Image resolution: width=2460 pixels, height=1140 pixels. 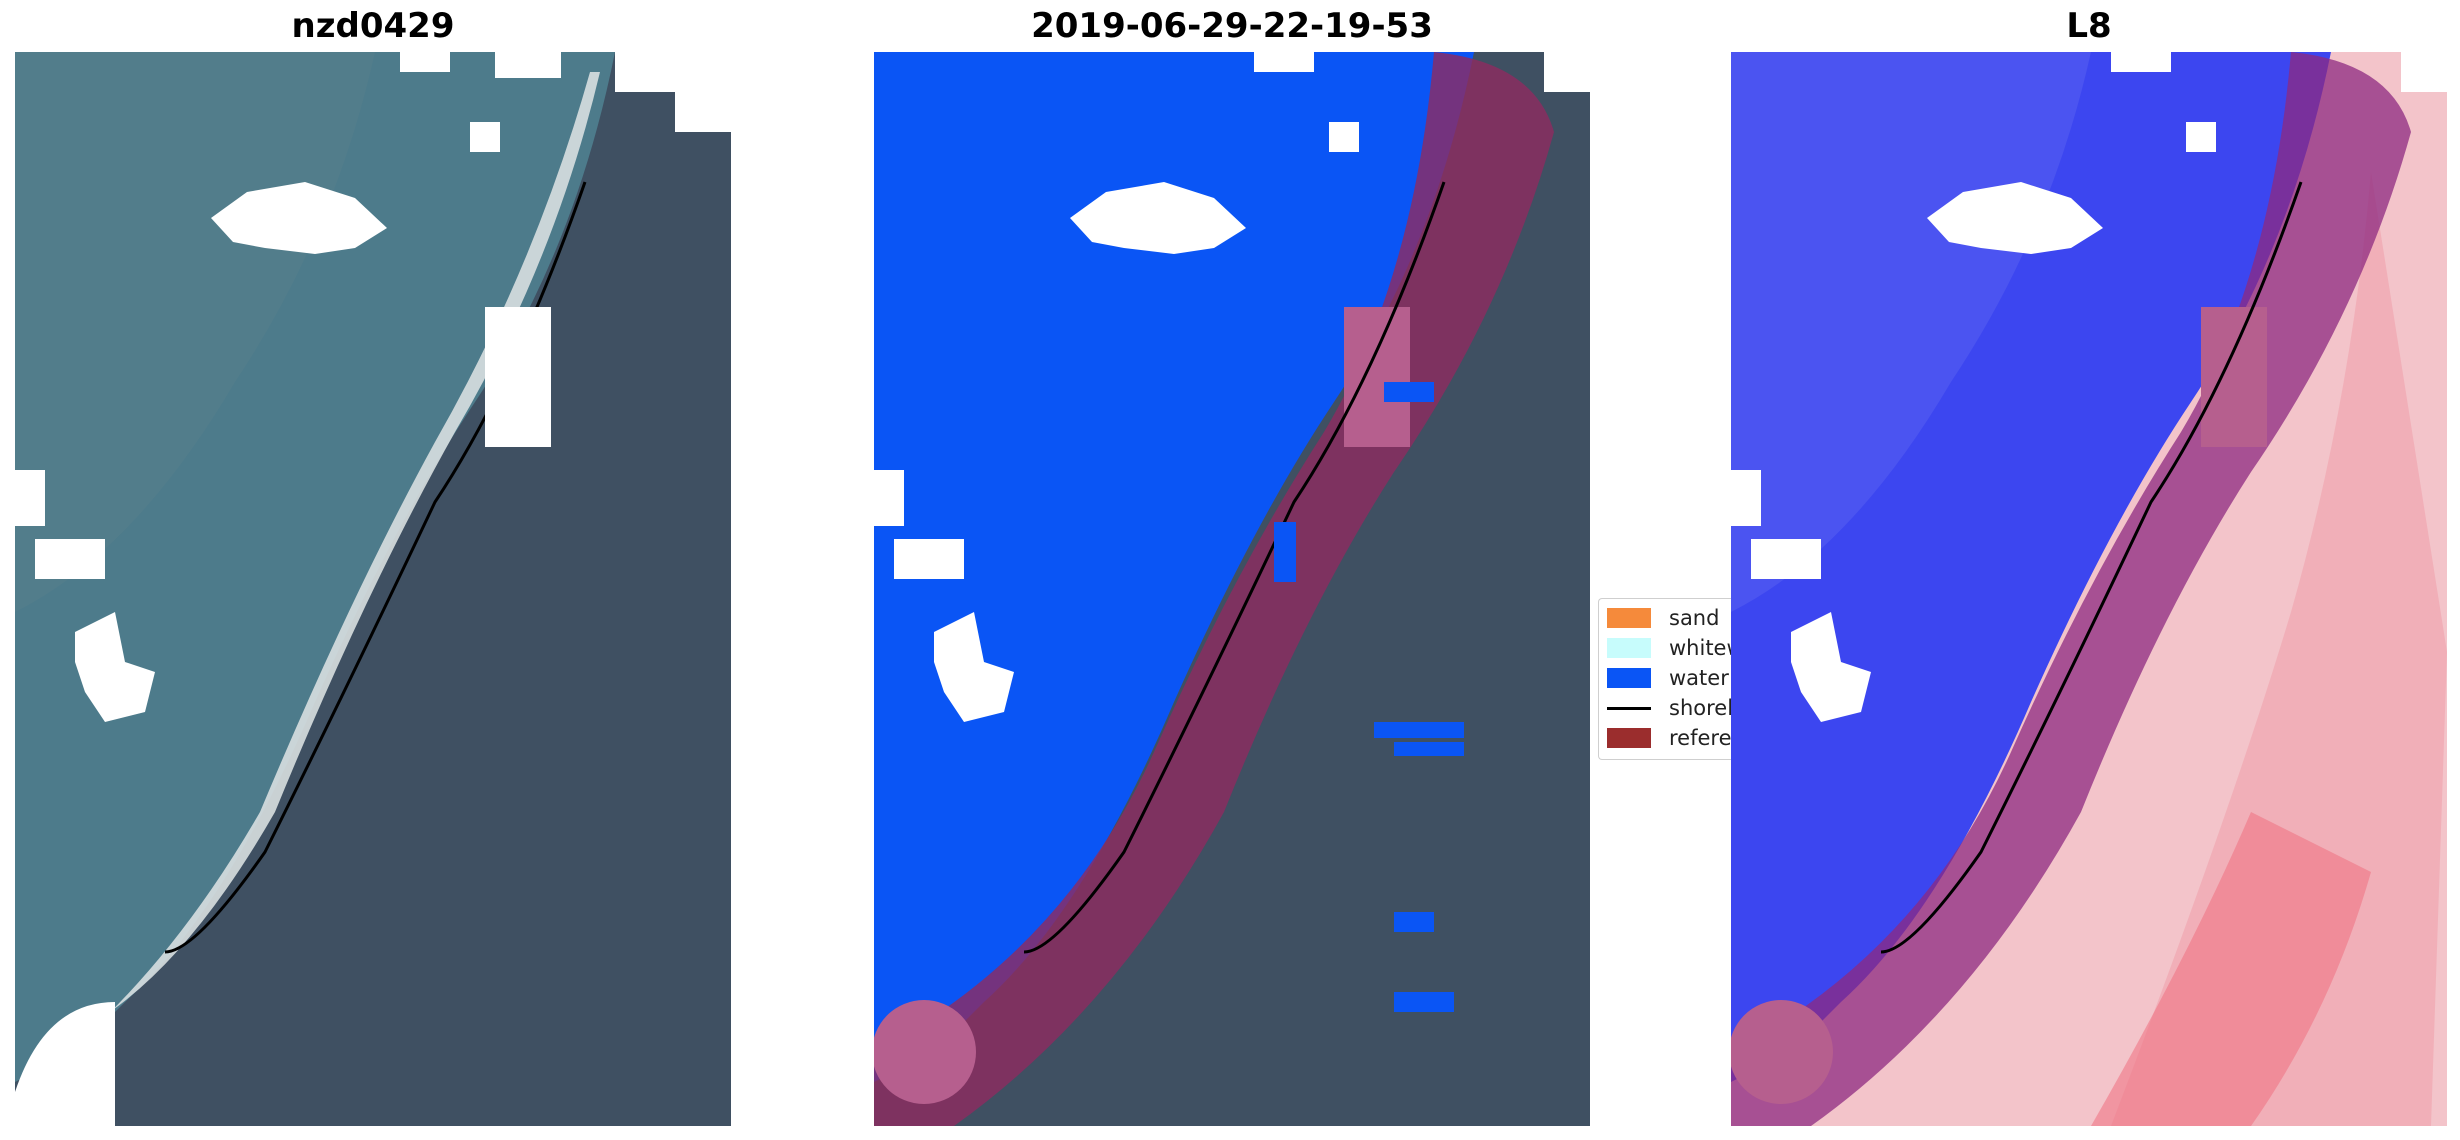 What do you see at coordinates (373, 26) in the screenshot?
I see `panel-title-rgb: nzd0429` at bounding box center [373, 26].